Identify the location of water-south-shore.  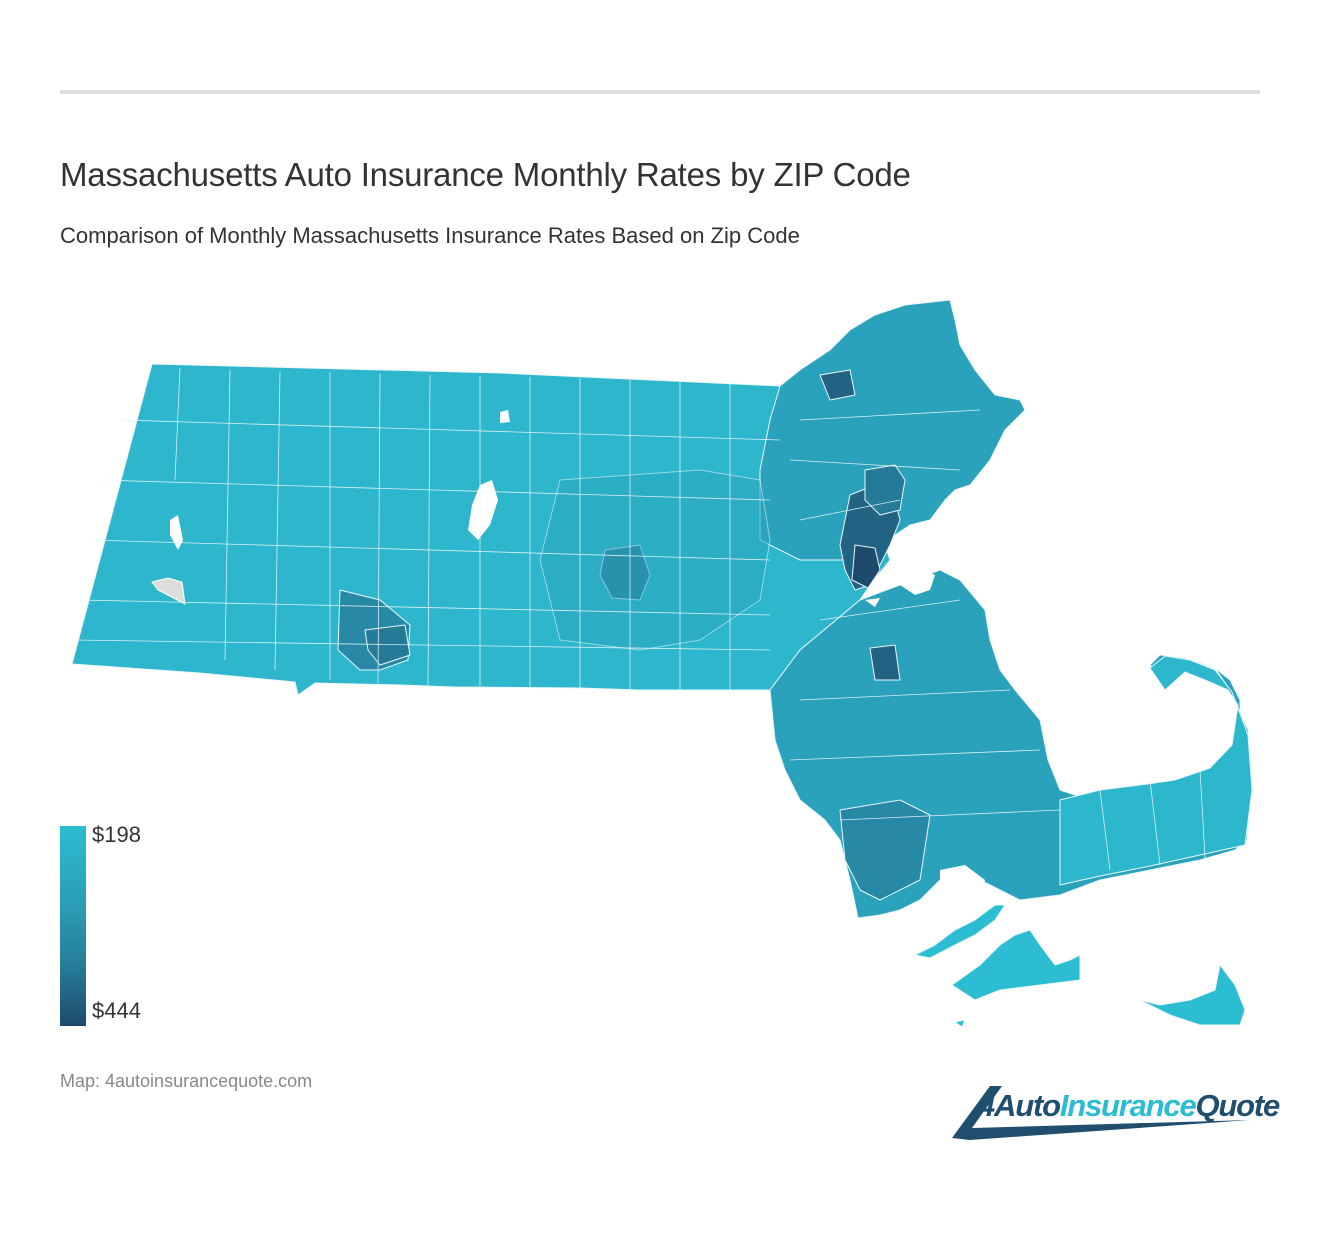
(872, 602).